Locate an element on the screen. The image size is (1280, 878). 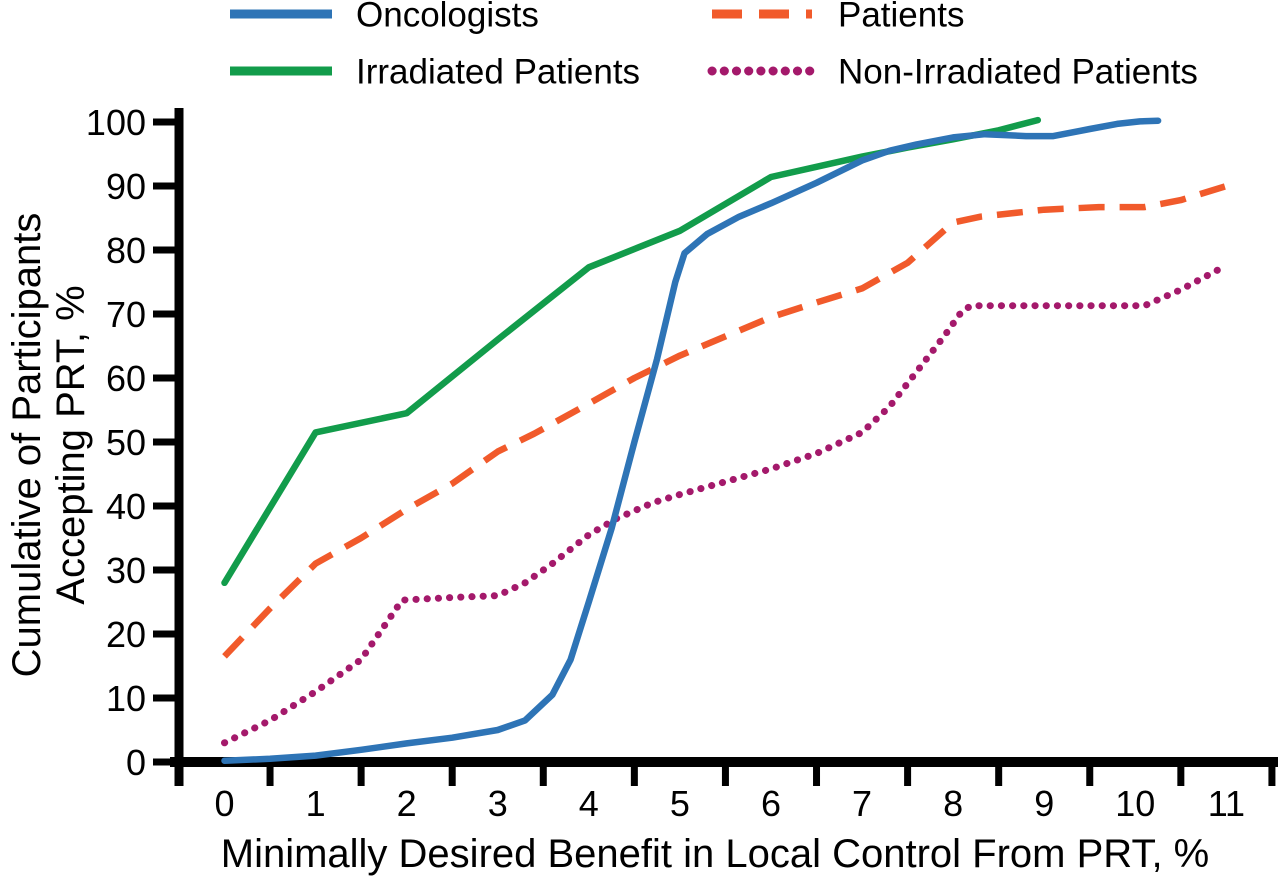
x-tick-label: 9 is located at coordinates (1044, 803).